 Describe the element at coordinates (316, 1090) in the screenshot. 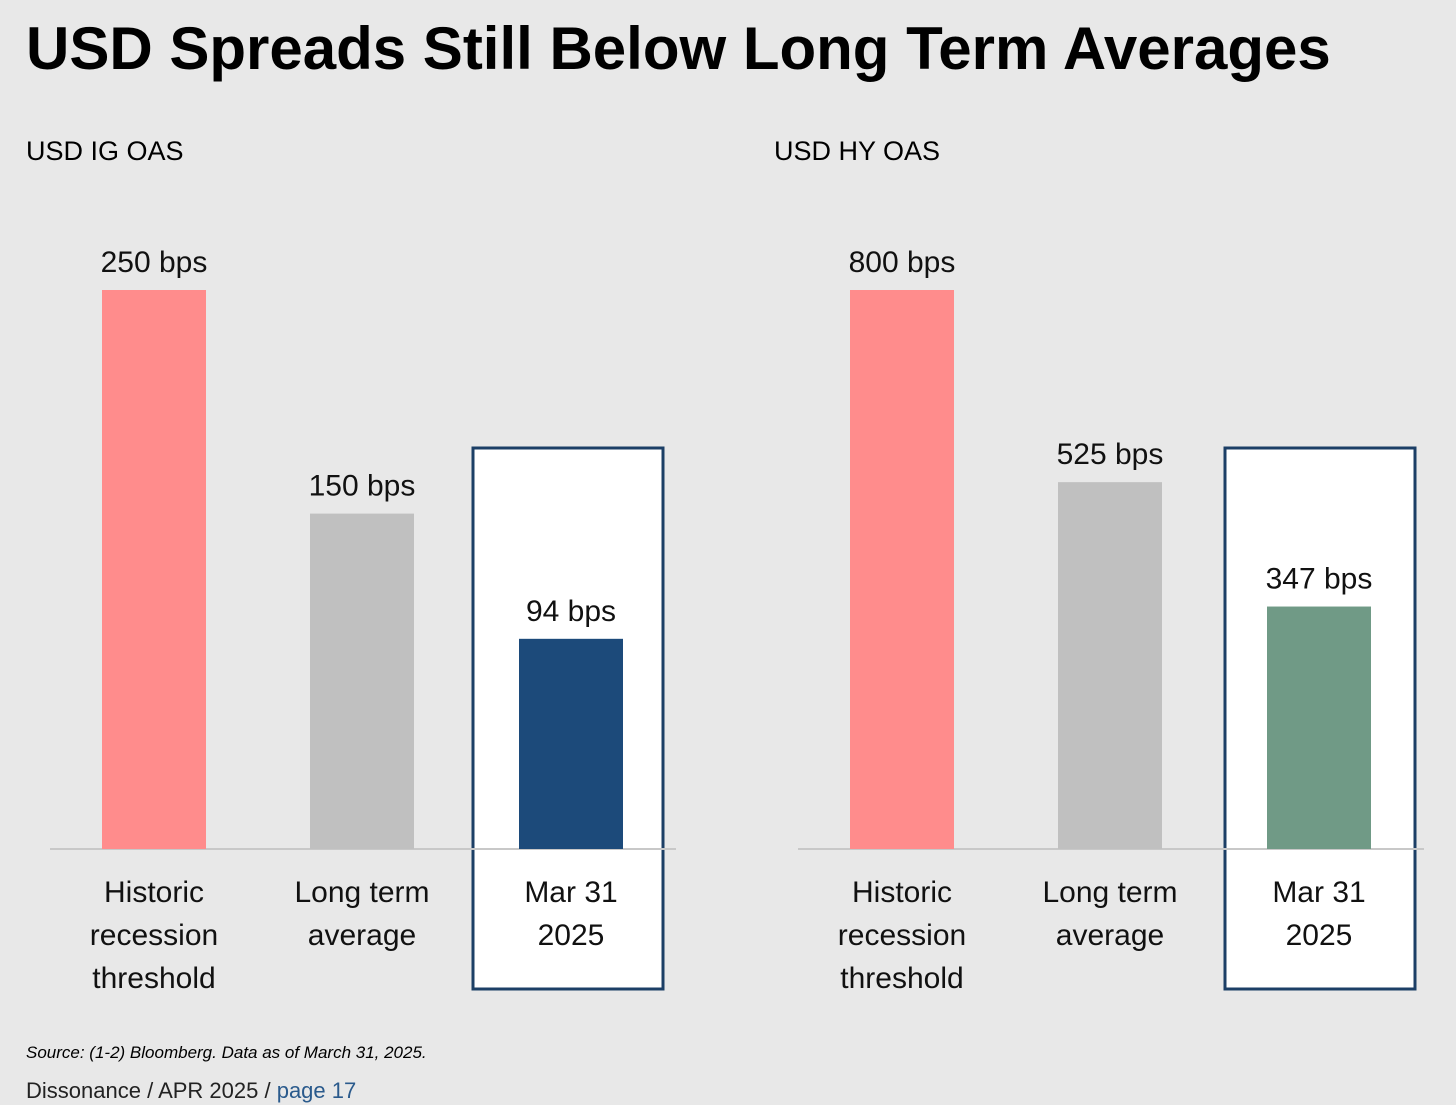

I see `page-link: page 17` at that location.